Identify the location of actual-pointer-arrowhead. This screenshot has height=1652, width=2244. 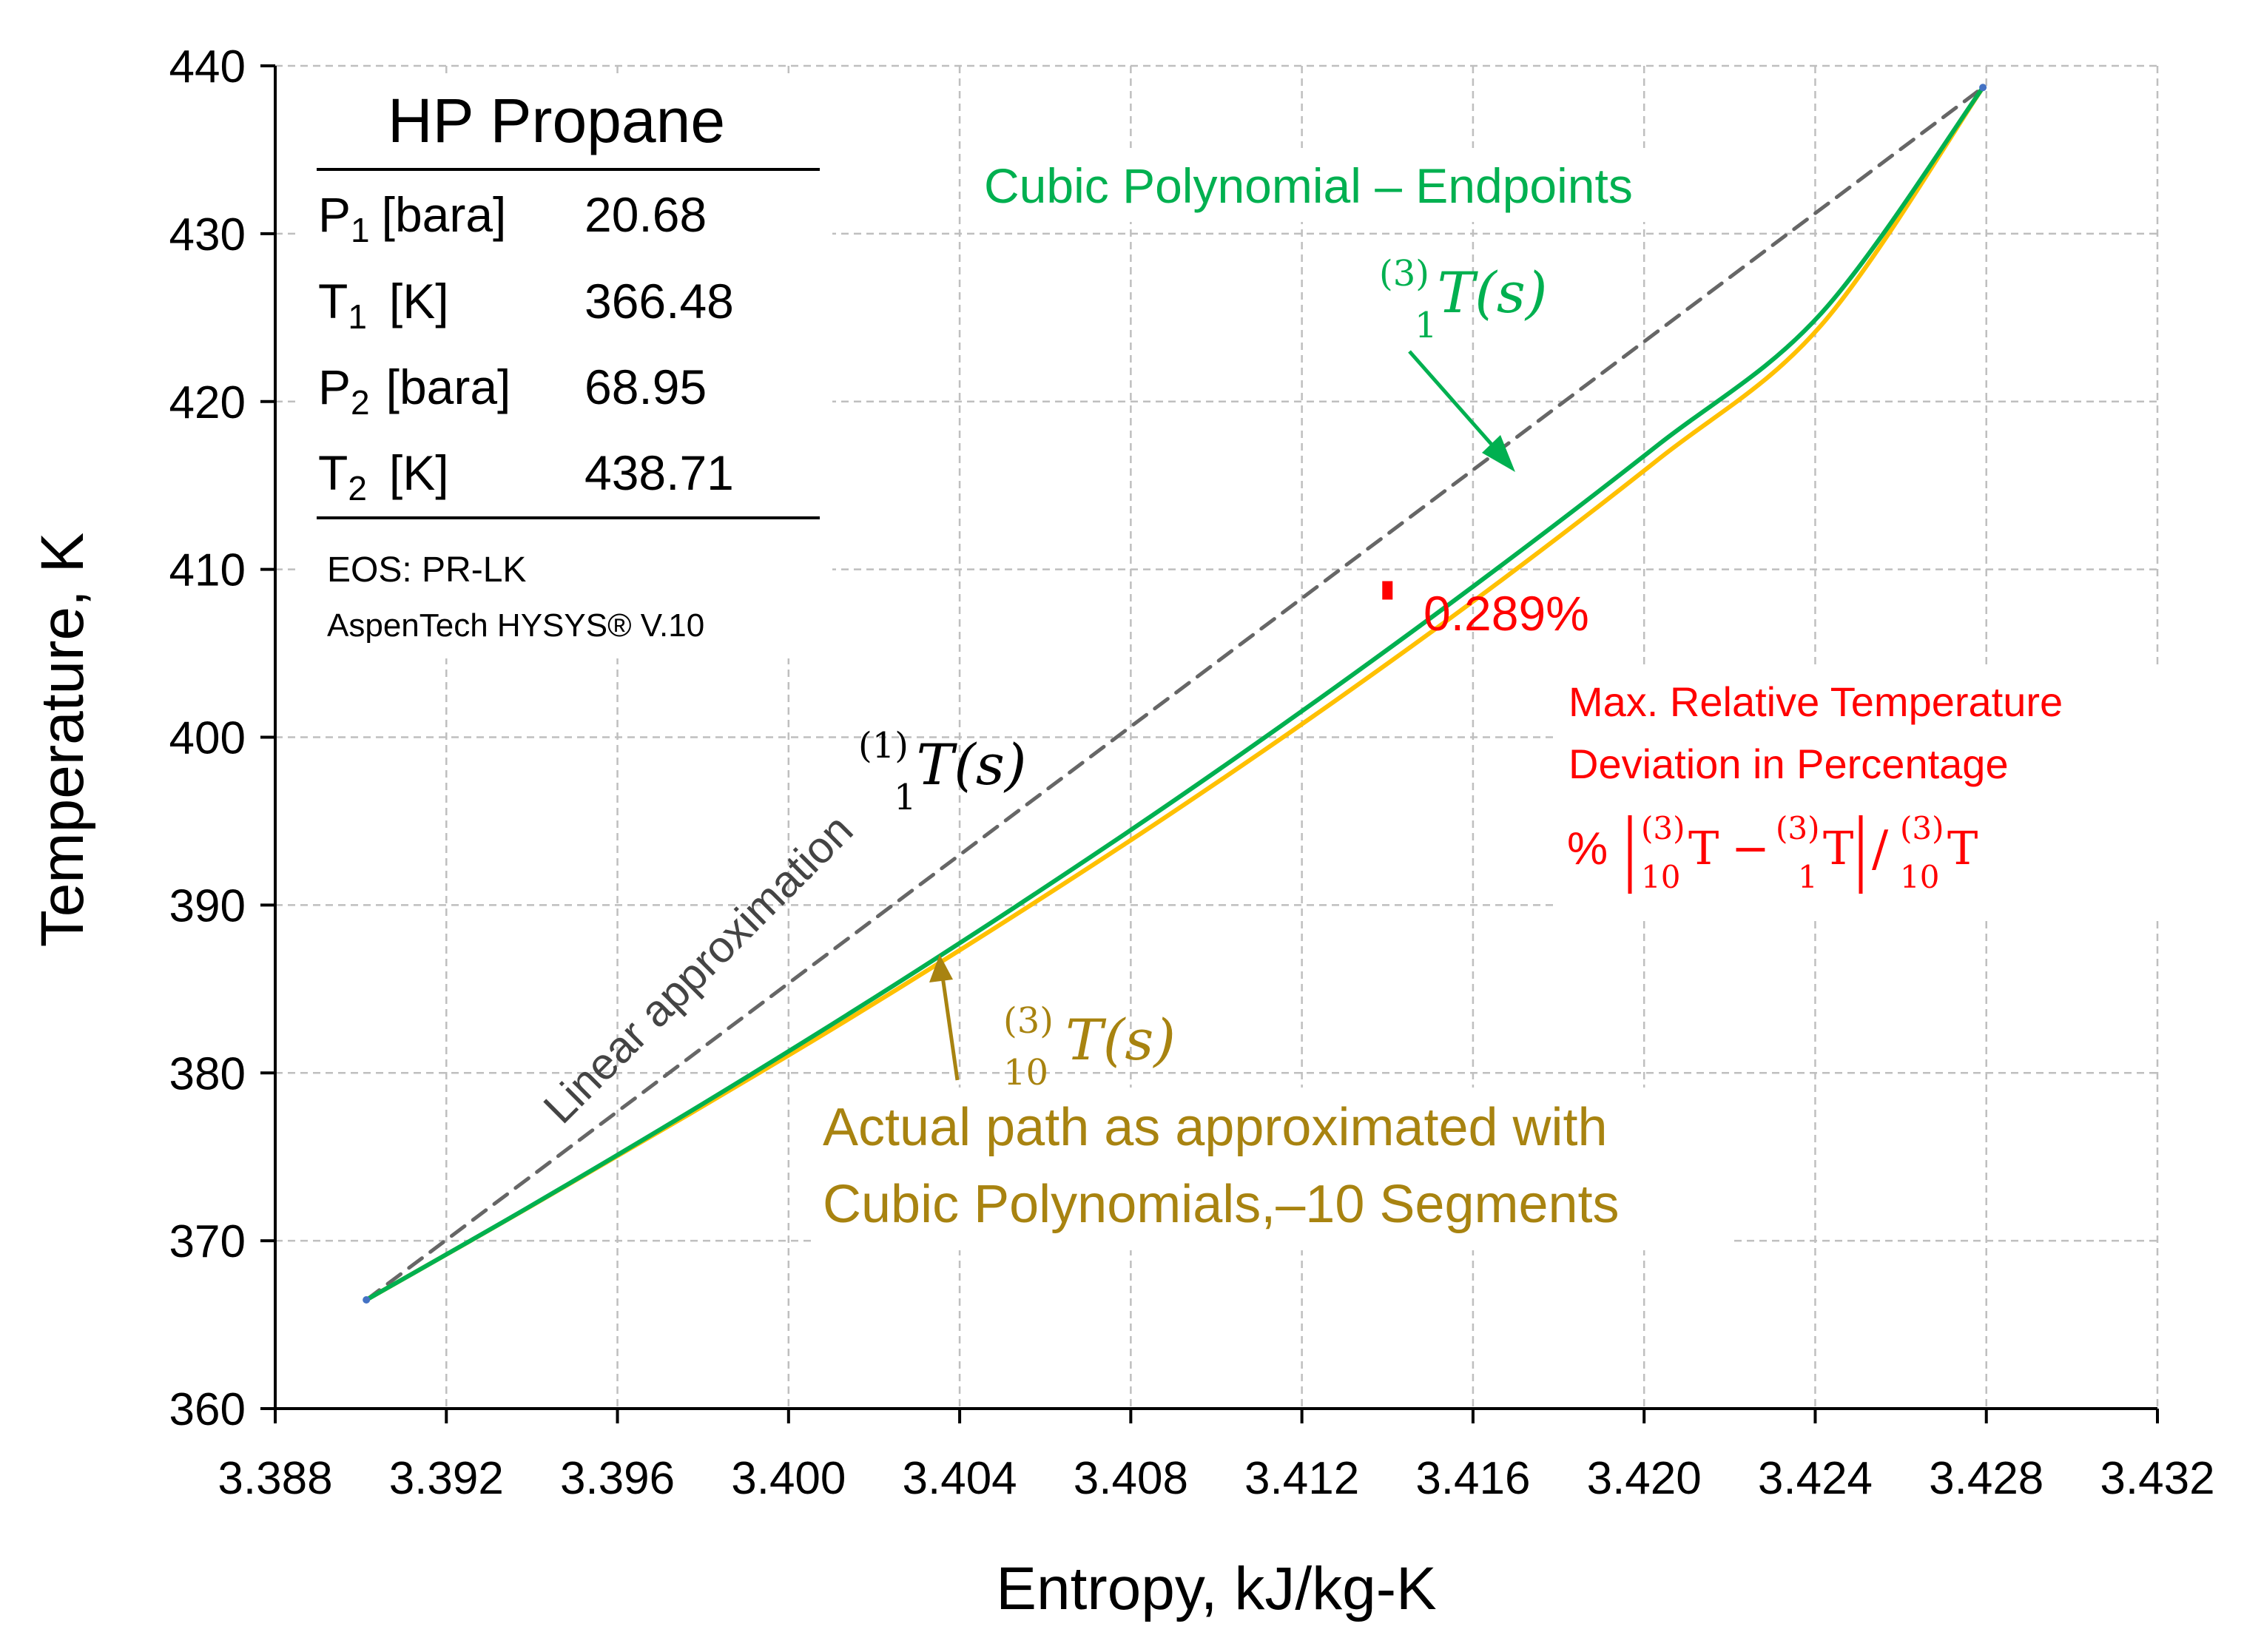
(941, 968).